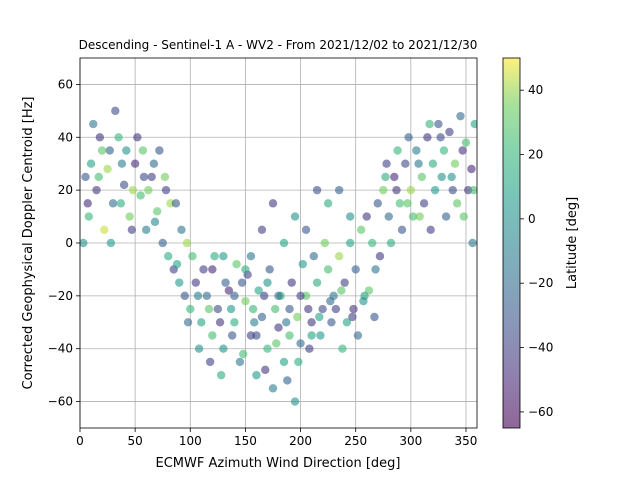 The height and width of the screenshot is (480, 640). What do you see at coordinates (410, 441) in the screenshot?
I see `x-tick-label: 300` at bounding box center [410, 441].